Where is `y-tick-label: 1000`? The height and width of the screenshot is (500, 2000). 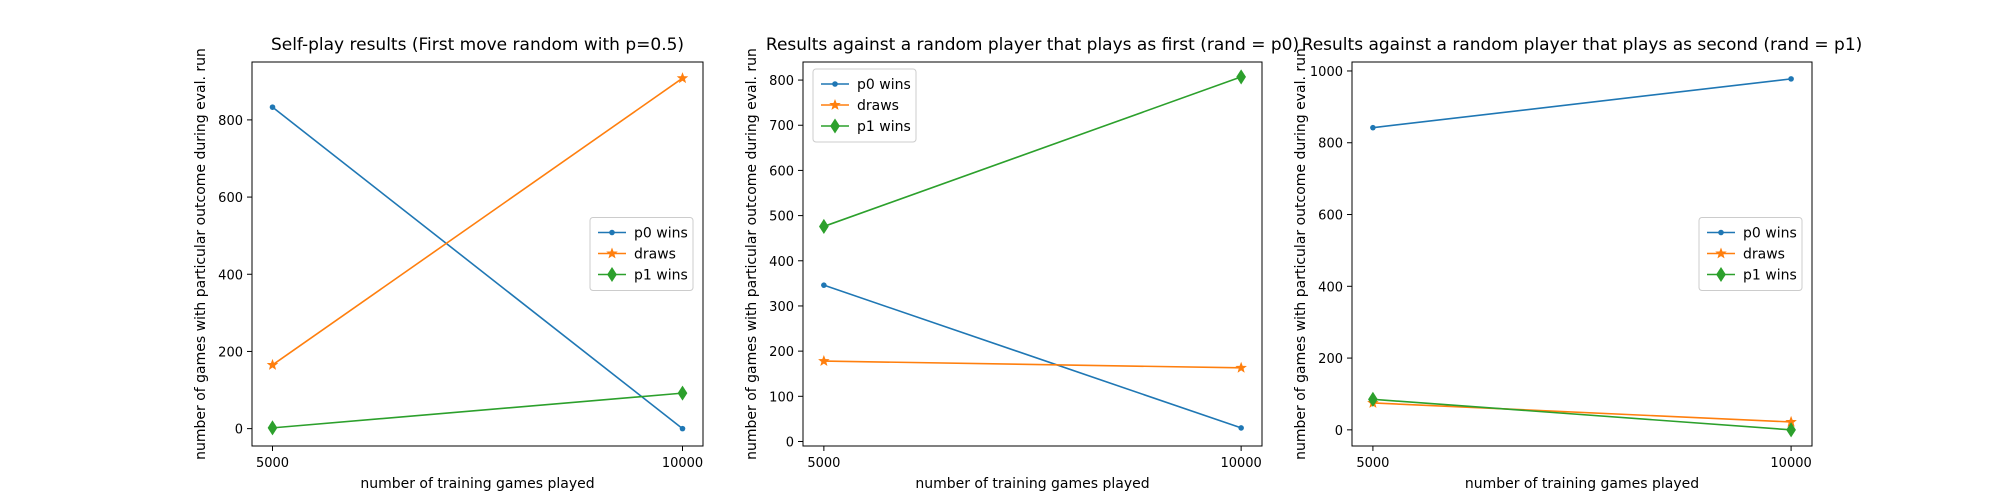 y-tick-label: 1000 is located at coordinates (1326, 72).